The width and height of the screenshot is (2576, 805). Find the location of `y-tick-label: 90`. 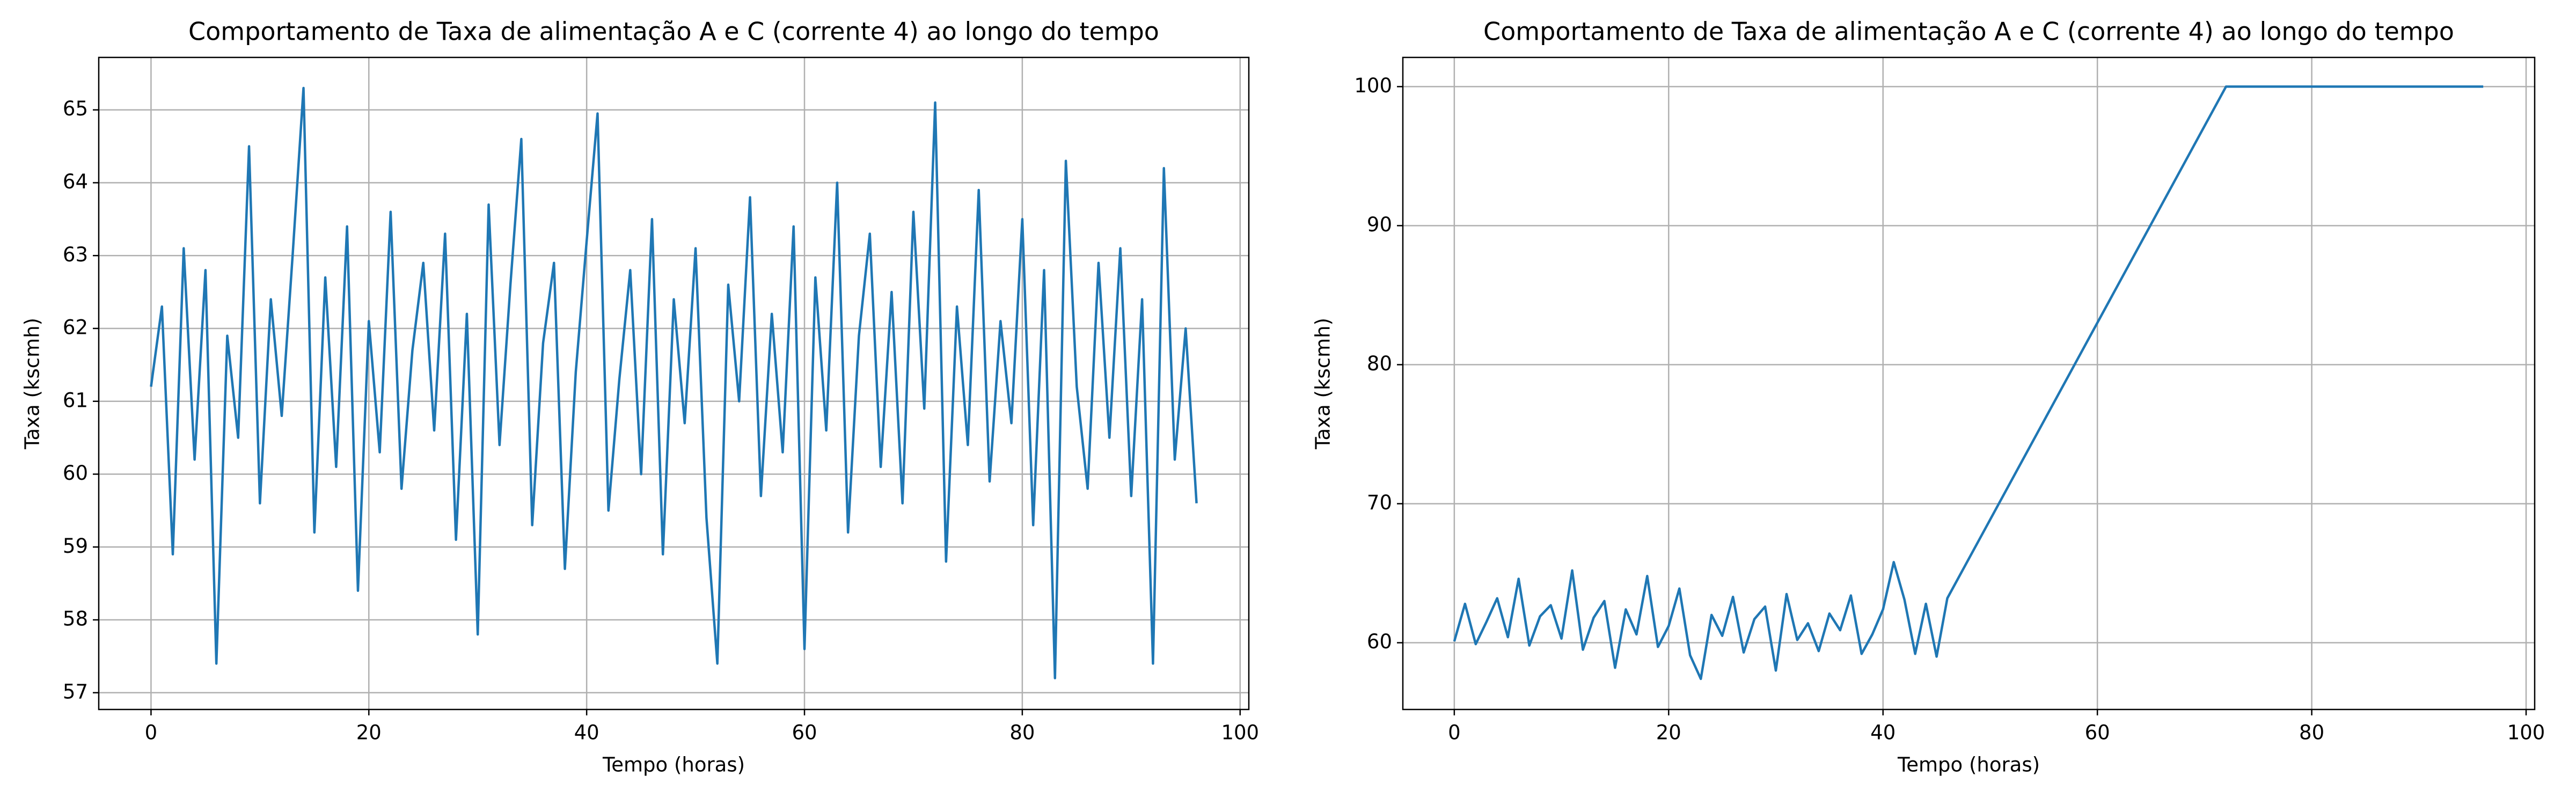

y-tick-label: 90 is located at coordinates (1379, 224).